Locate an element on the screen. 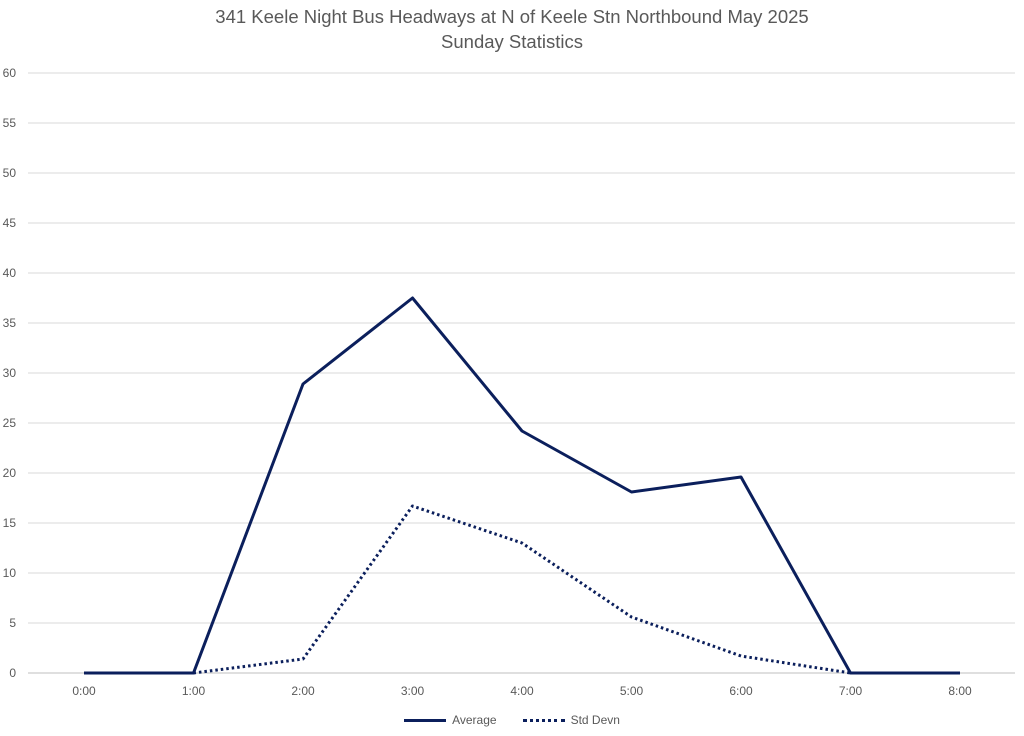 The image size is (1024, 736). legend-item-std-devn: Std Devn is located at coordinates (571, 720).